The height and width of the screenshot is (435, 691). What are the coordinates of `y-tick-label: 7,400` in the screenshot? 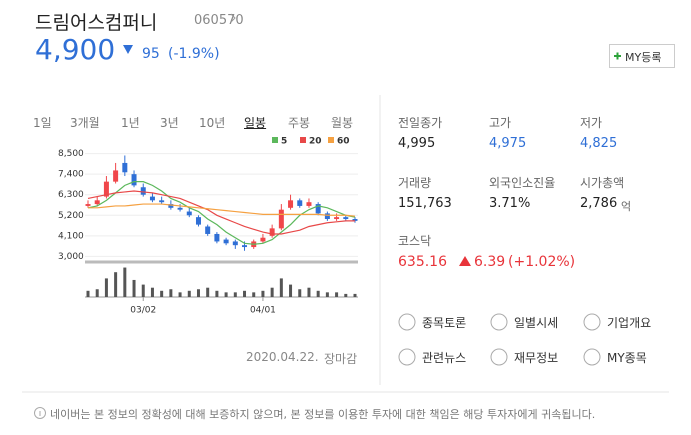 It's located at (71, 175).